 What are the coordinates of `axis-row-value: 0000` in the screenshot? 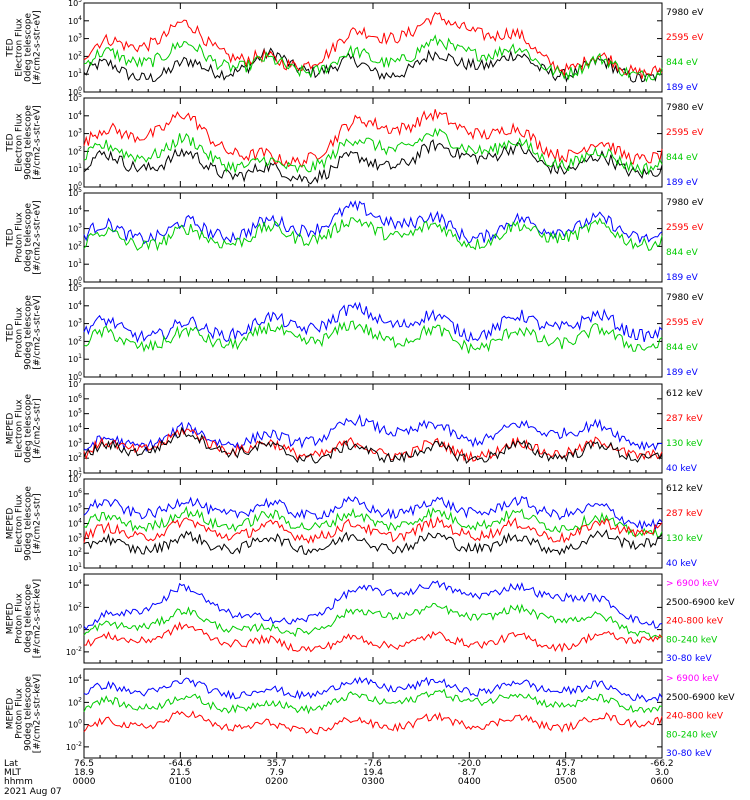 It's located at (84, 782).